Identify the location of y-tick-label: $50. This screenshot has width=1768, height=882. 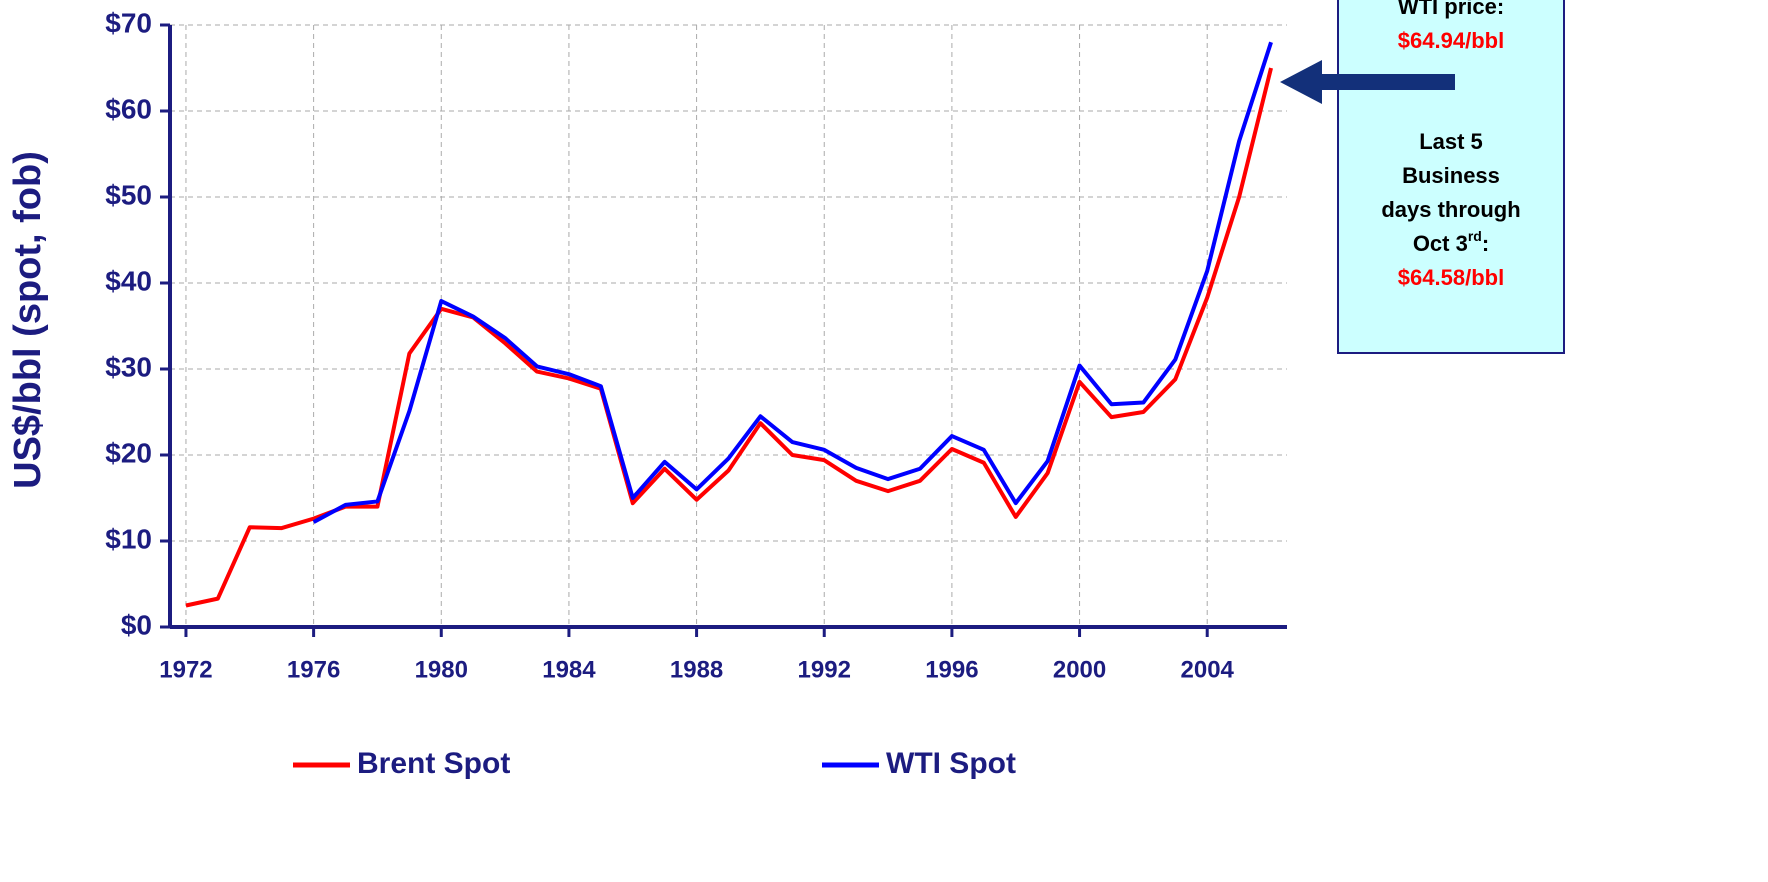
(128, 194).